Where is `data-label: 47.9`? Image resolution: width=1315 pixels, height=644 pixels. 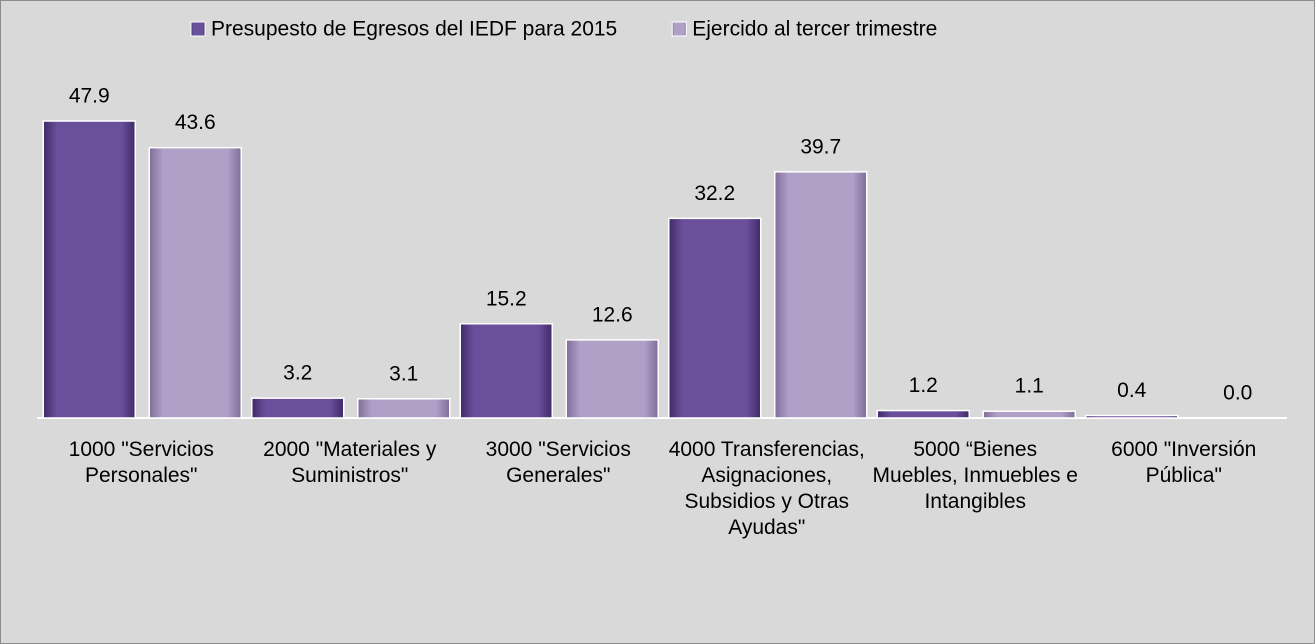 data-label: 47.9 is located at coordinates (89, 96).